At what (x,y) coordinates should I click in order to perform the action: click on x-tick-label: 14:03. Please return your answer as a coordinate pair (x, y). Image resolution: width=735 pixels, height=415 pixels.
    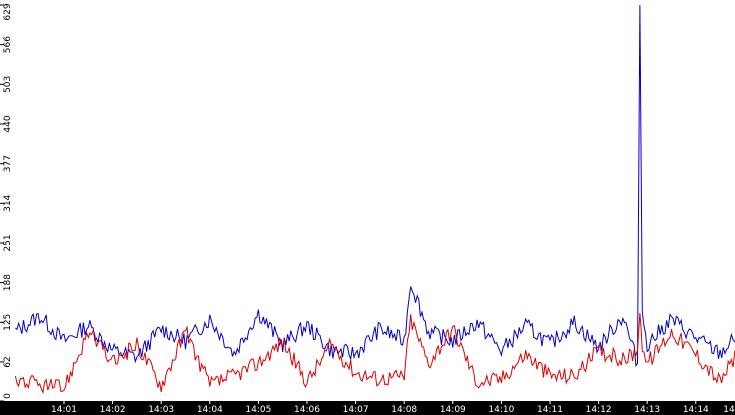
    Looking at the image, I should click on (161, 410).